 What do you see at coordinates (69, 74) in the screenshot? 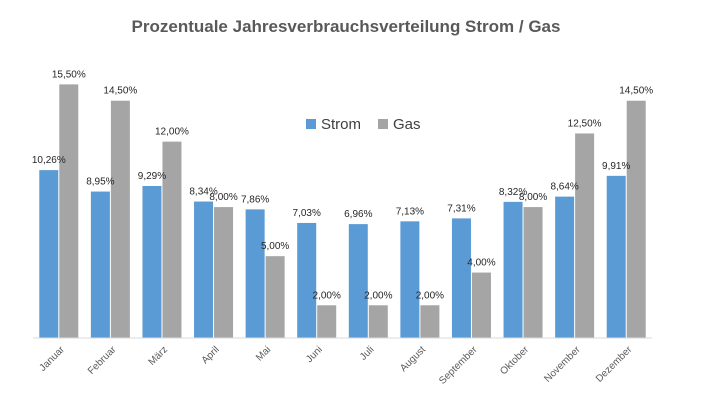
I see `data-label-gas-januar: 15,50%` at bounding box center [69, 74].